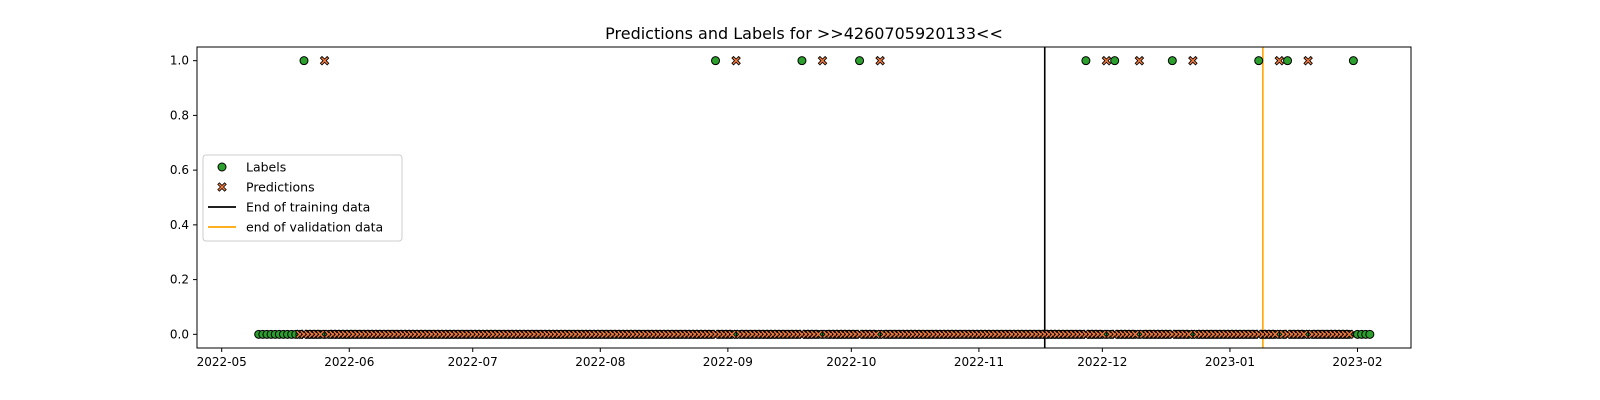 The width and height of the screenshot is (1600, 400). What do you see at coordinates (1357, 362) in the screenshot?
I see `x-tick-label: 2023-02` at bounding box center [1357, 362].